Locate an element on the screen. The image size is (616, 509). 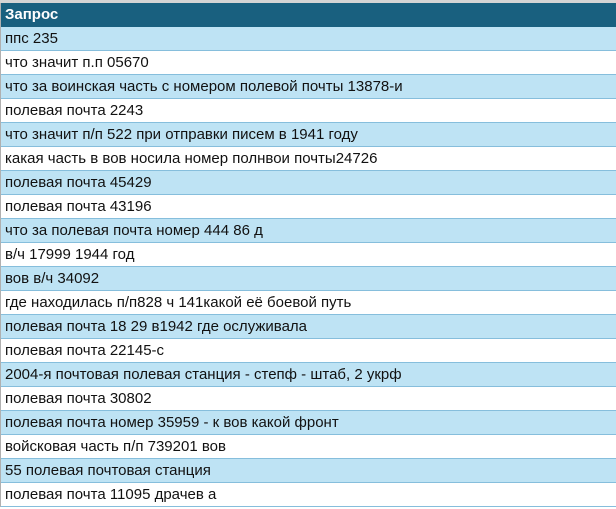
table-row: вов в/ч 34092 is located at coordinates (308, 279).